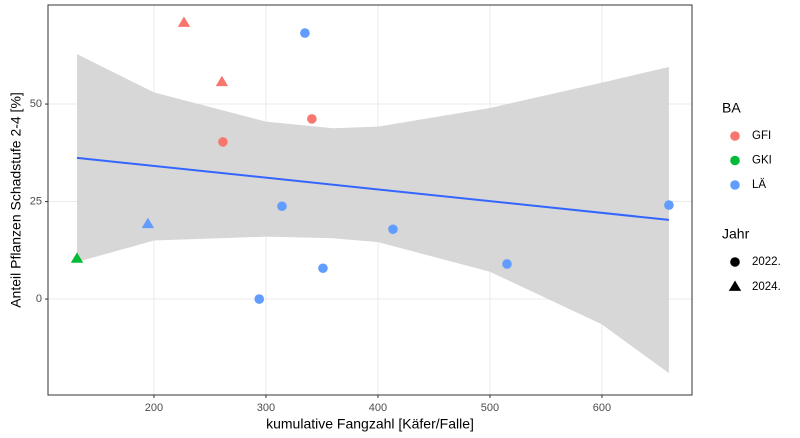 The image size is (800, 438). I want to click on x-tick-label: 600, so click(602, 408).